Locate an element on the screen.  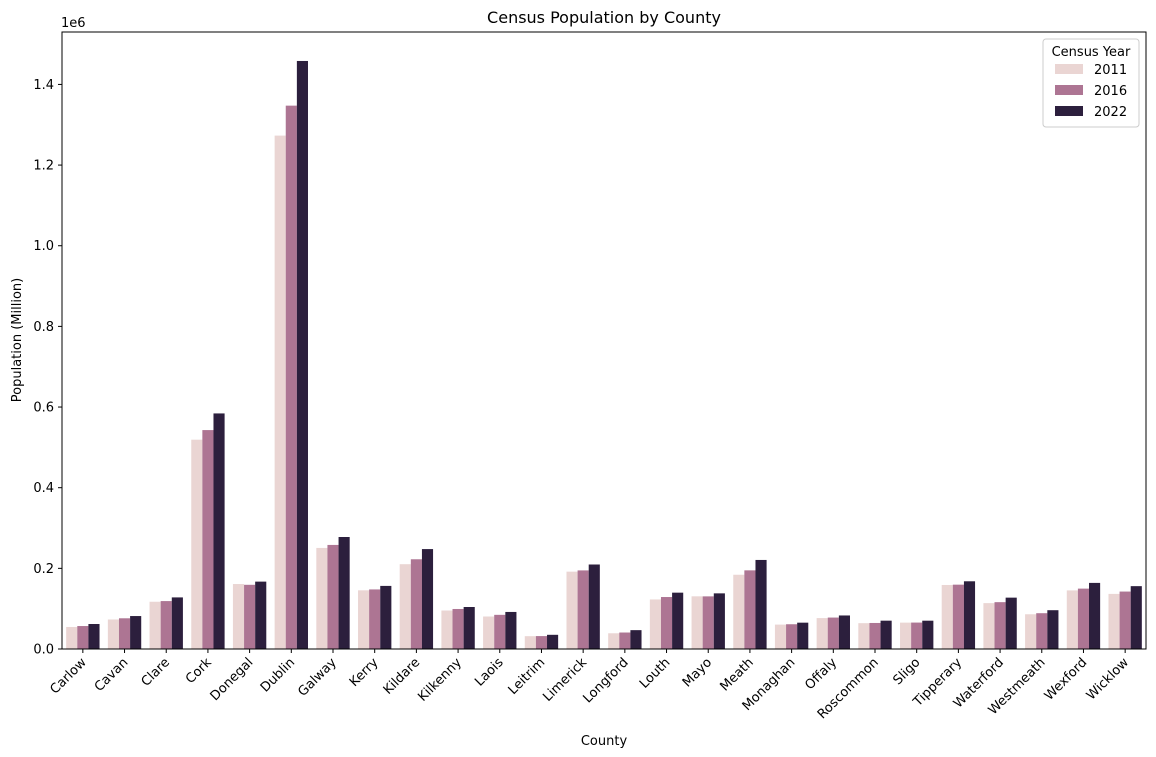
bar-wicklow-2011 is located at coordinates (1114, 621).